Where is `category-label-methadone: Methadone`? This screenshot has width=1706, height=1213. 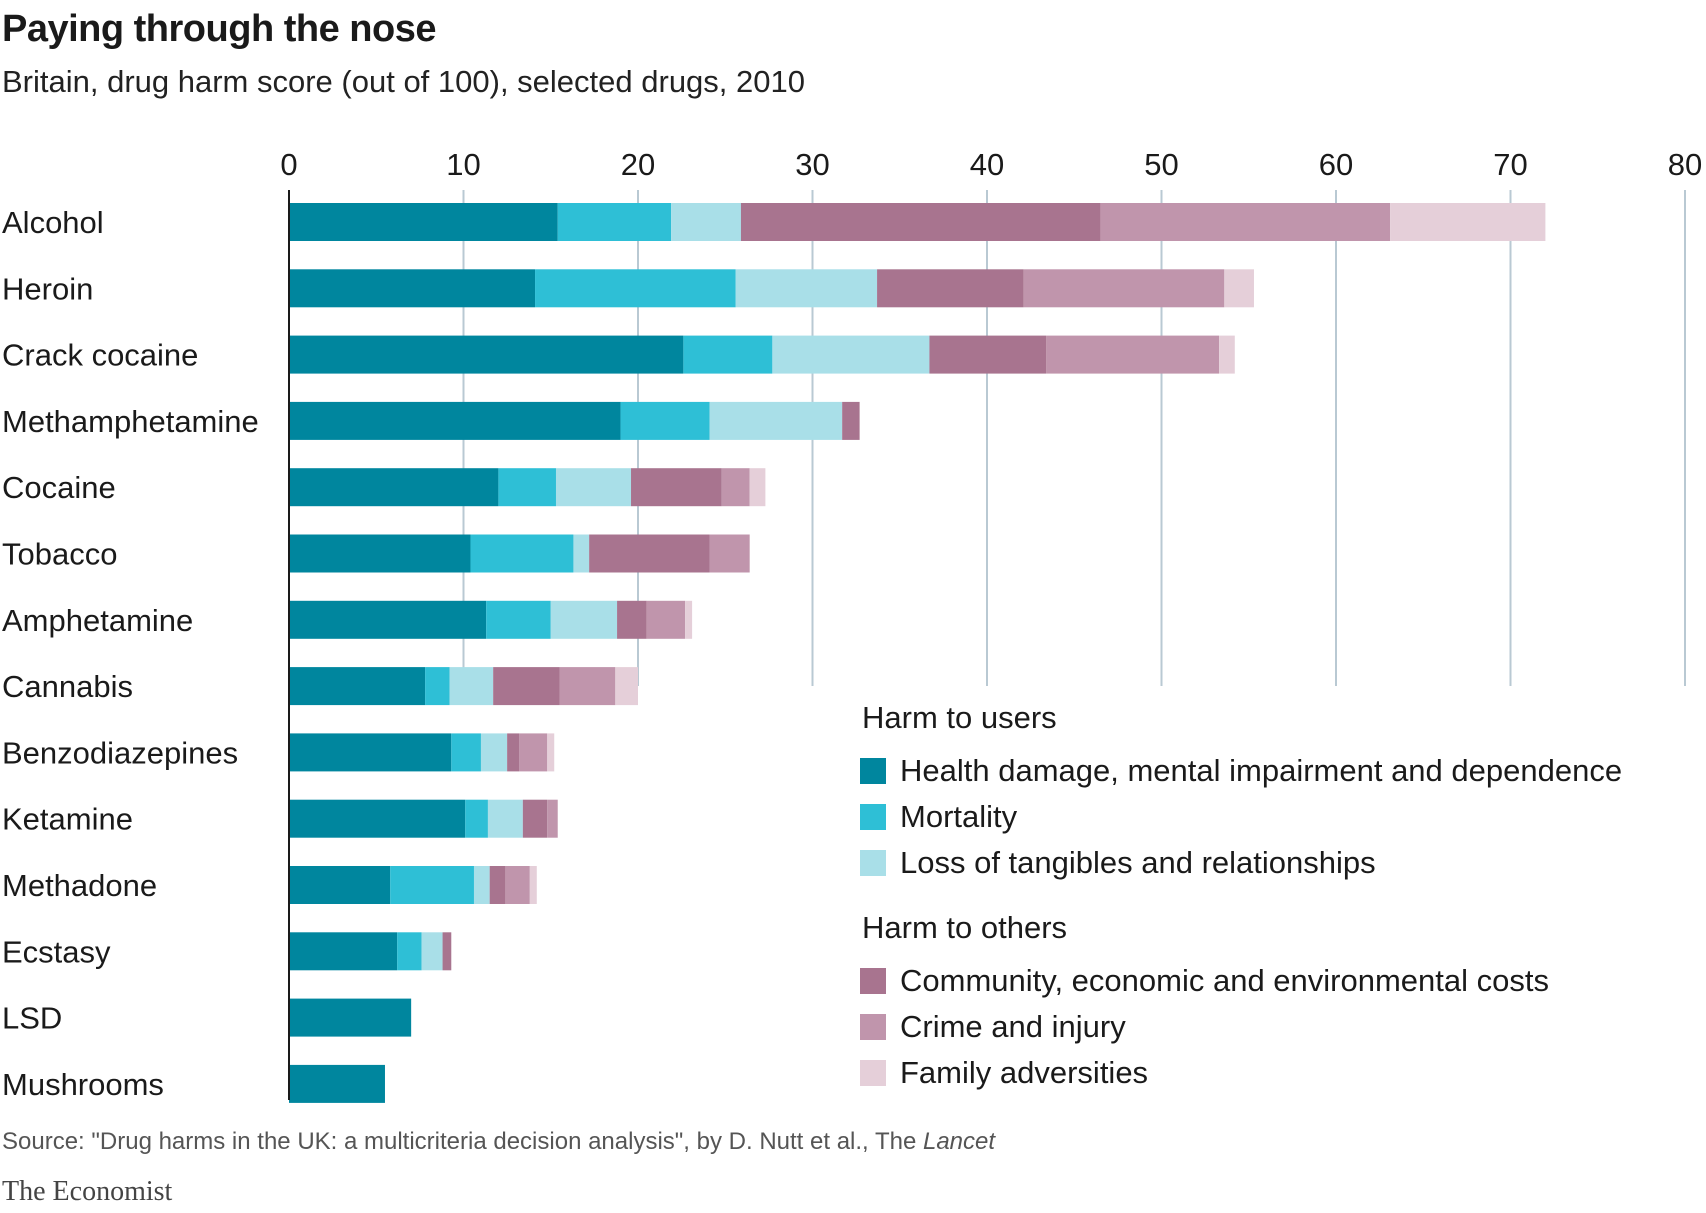 category-label-methadone: Methadone is located at coordinates (79, 885).